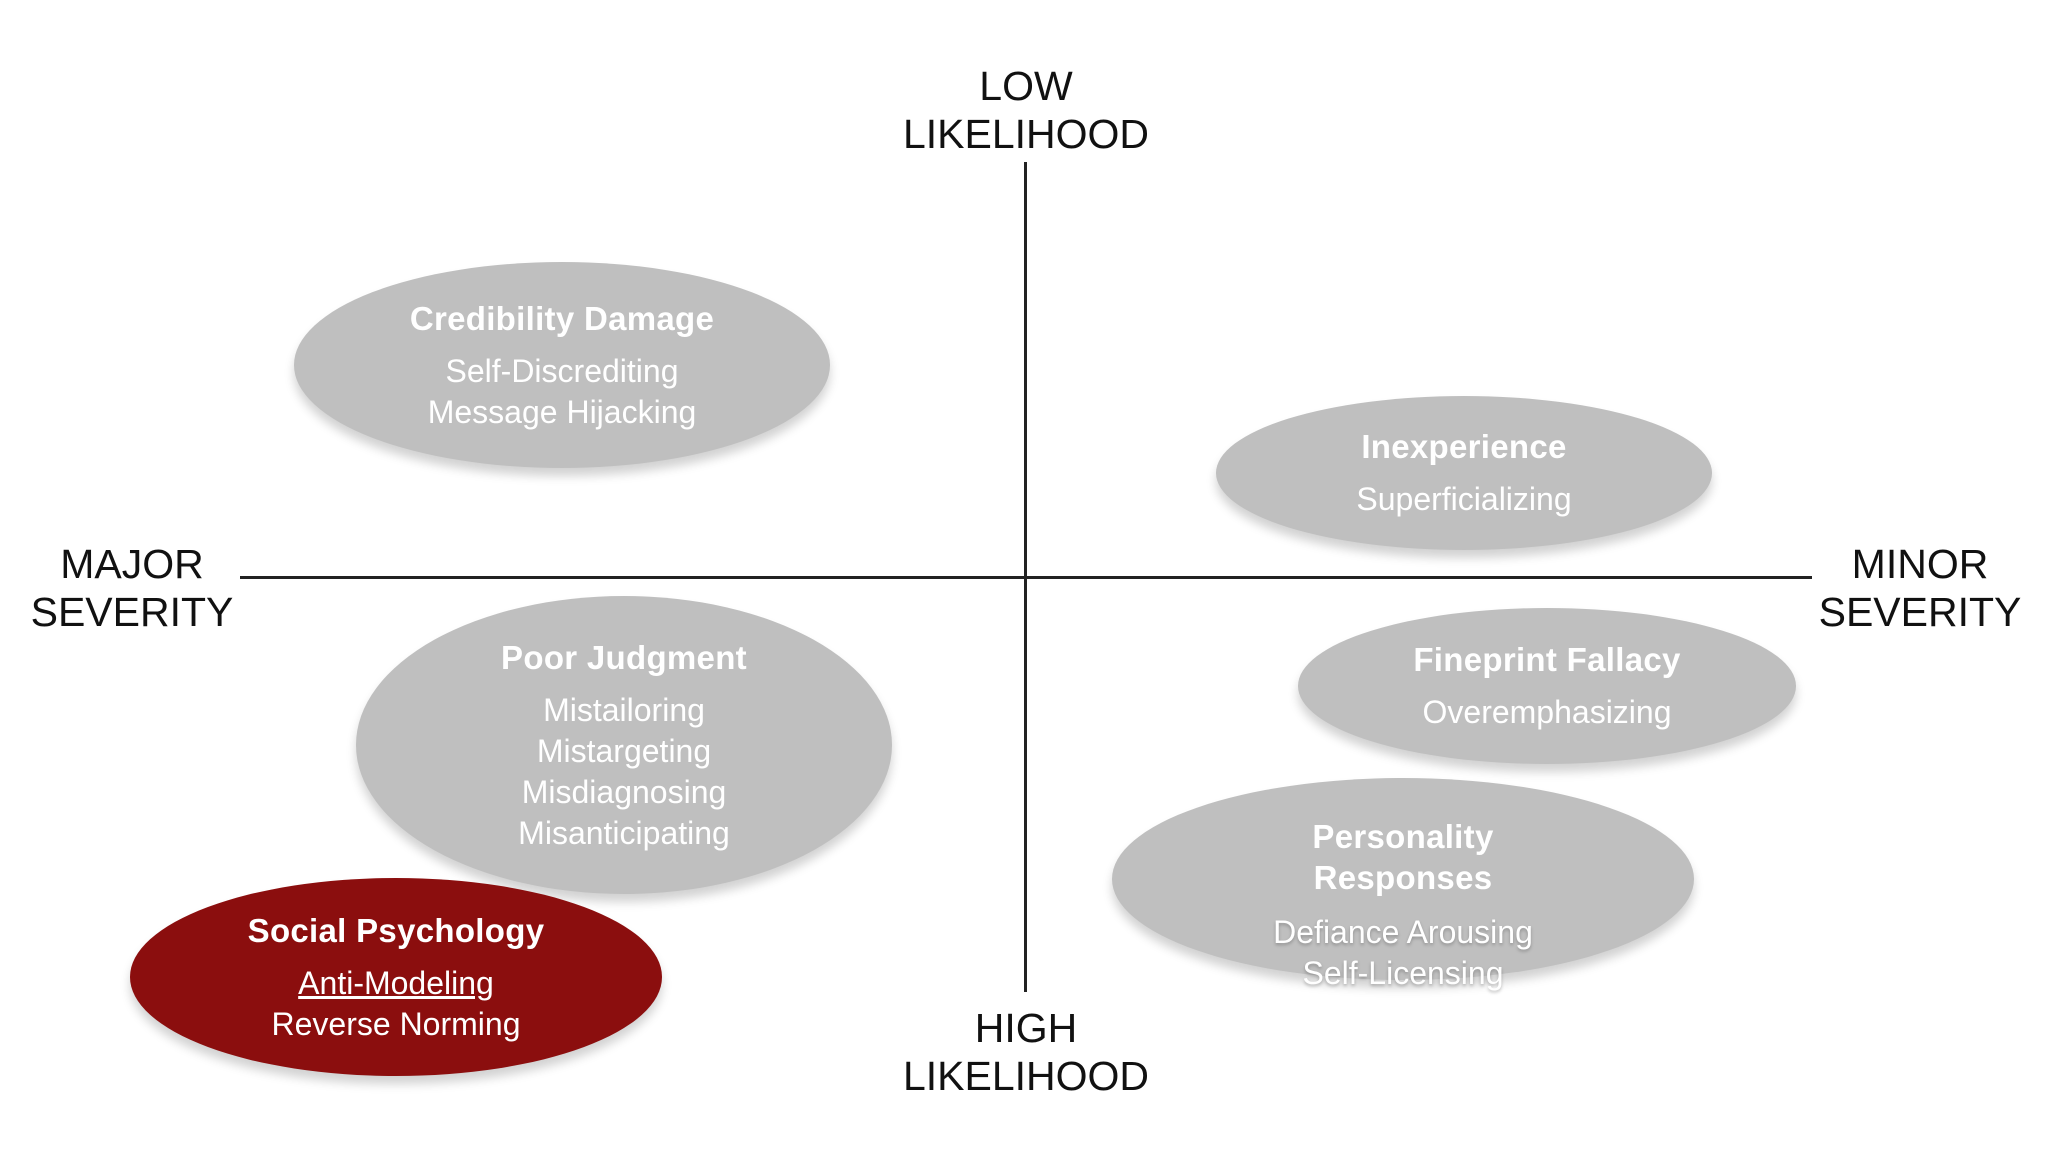 This screenshot has width=2048, height=1152. Describe the element at coordinates (1026, 1052) in the screenshot. I see `axis-label-high-likelihood: HIGH LIKELIHOOD` at that location.